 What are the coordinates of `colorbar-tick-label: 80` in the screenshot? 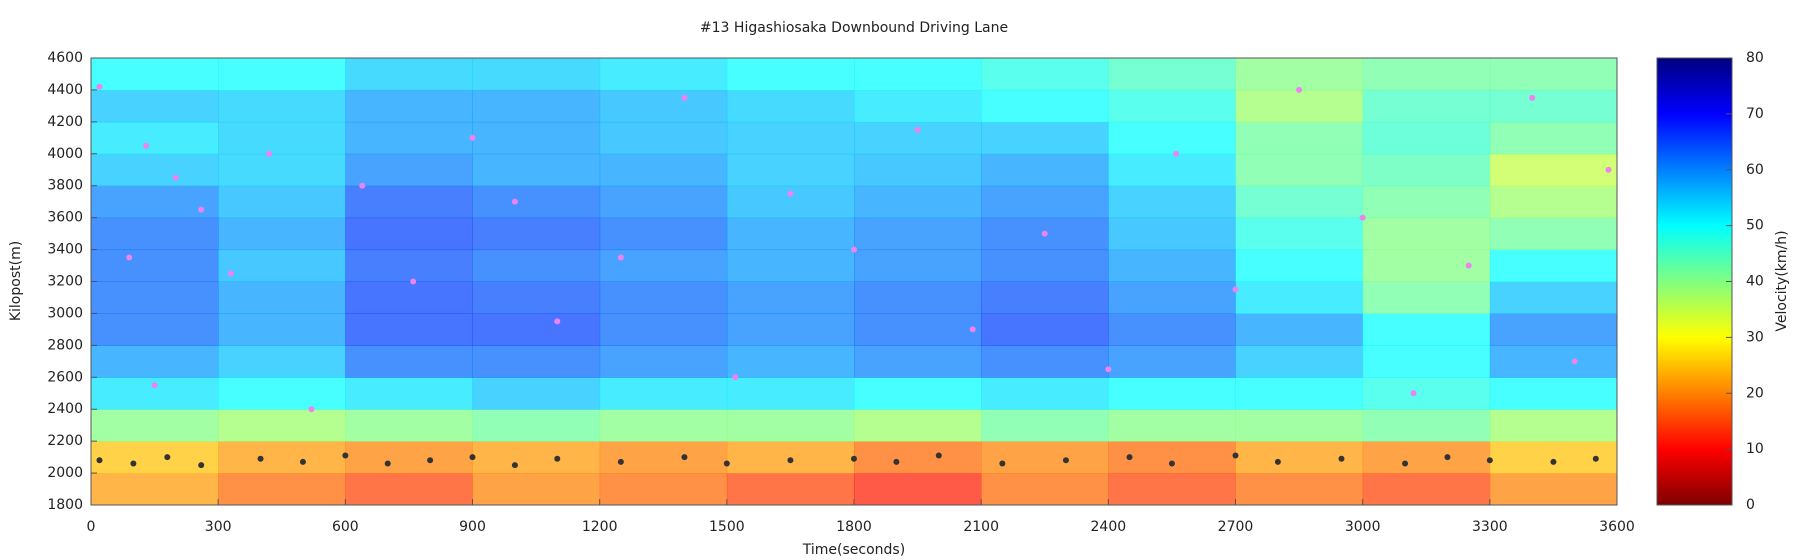 It's located at (1755, 58).